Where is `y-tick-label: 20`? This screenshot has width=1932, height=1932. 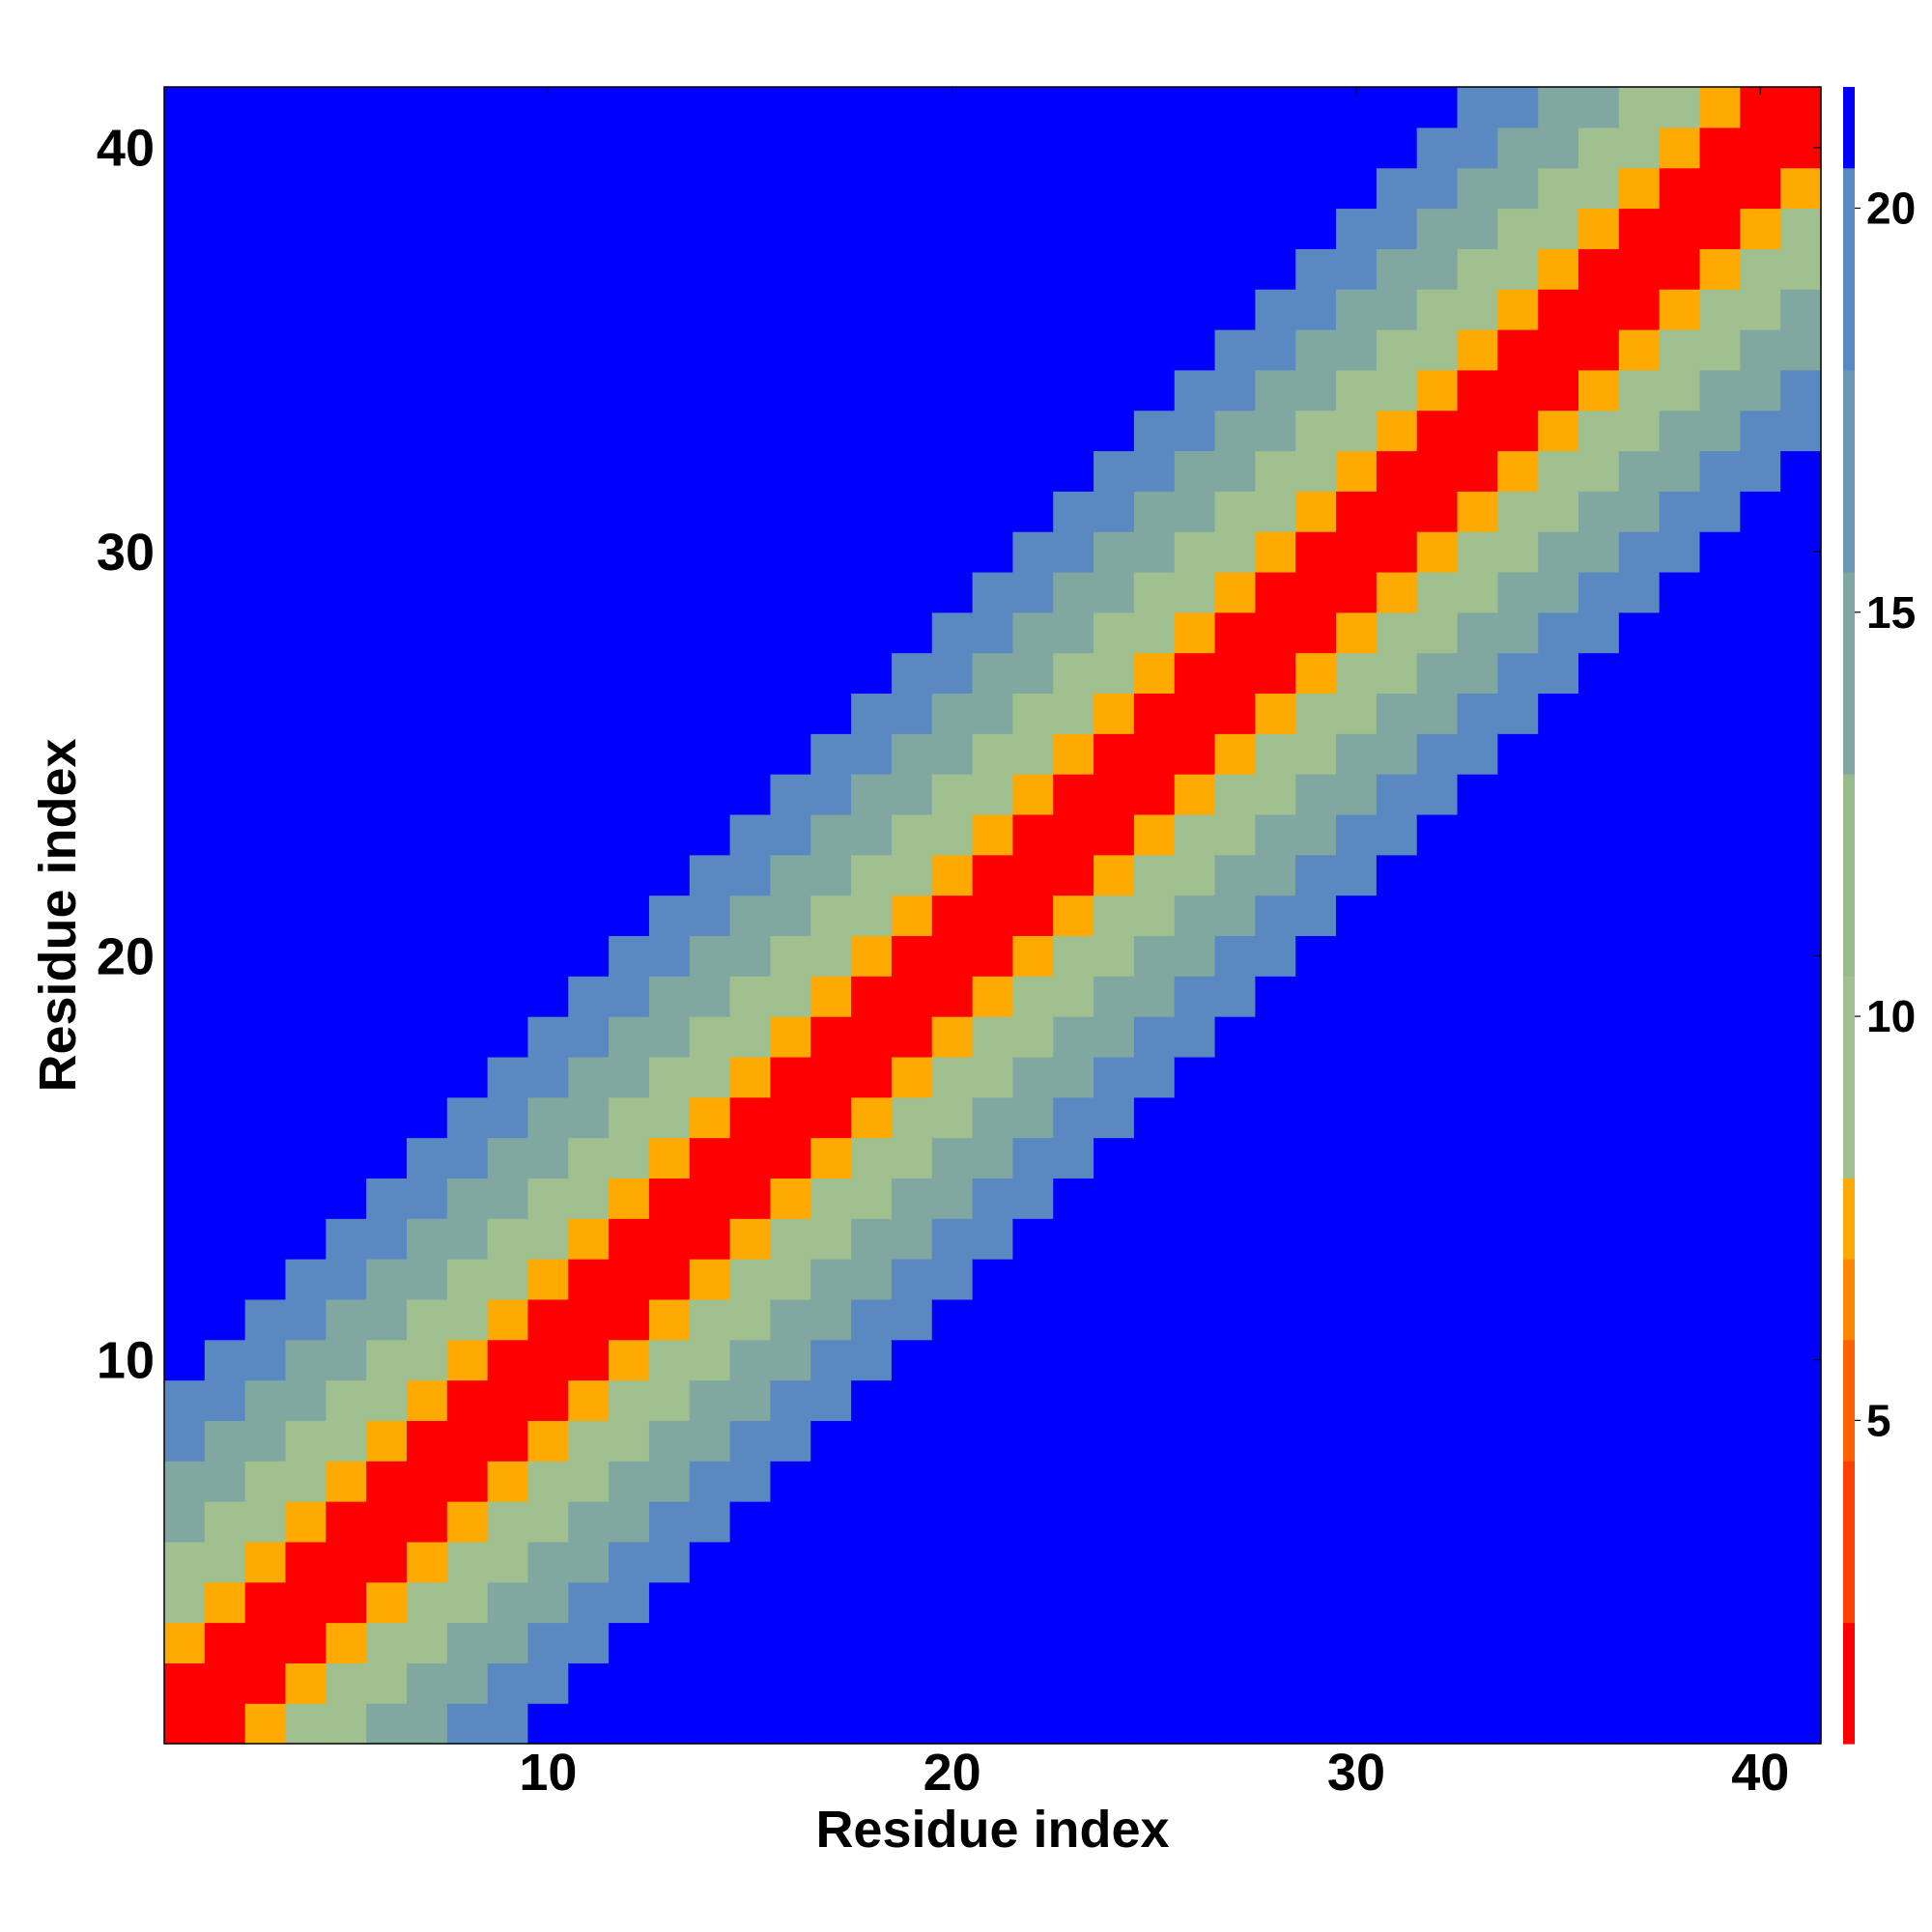
y-tick-label: 20 is located at coordinates (126, 956).